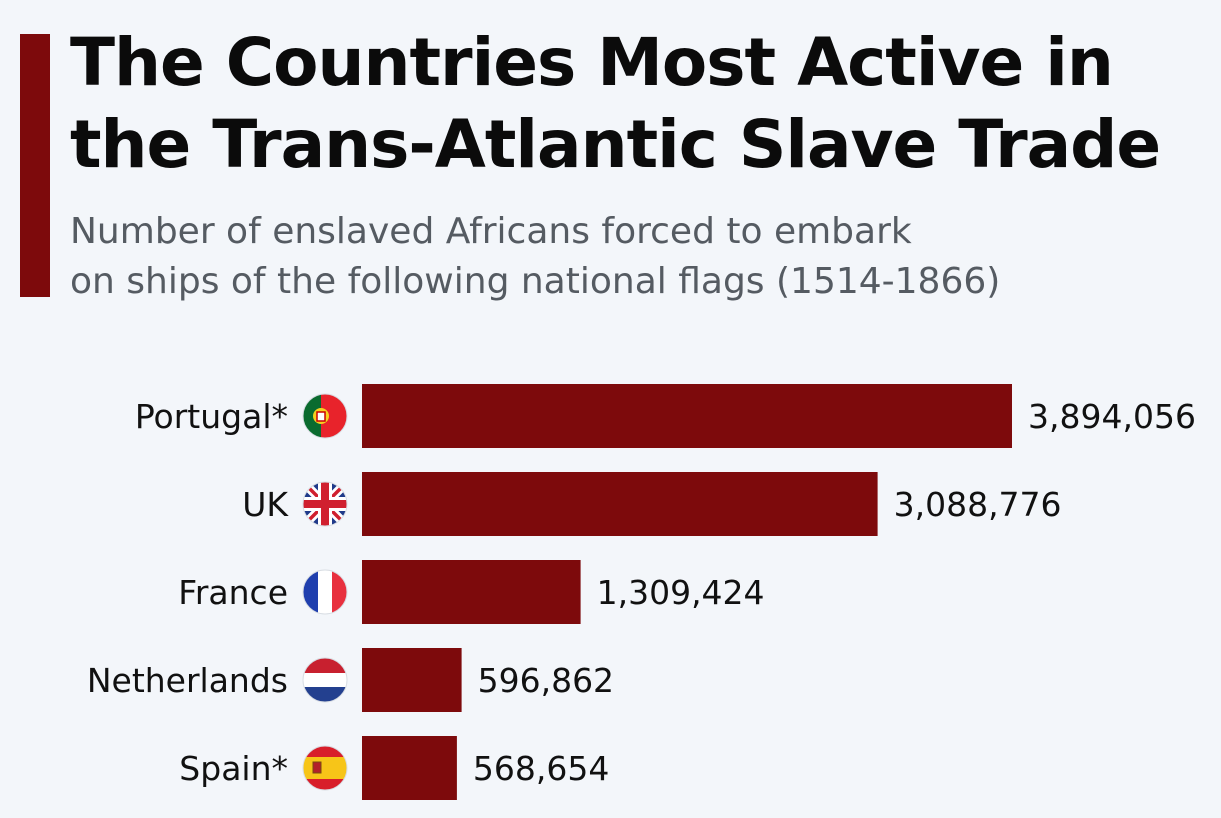 The image size is (1221, 818). Describe the element at coordinates (265, 504) in the screenshot. I see `category-label: UK` at that location.